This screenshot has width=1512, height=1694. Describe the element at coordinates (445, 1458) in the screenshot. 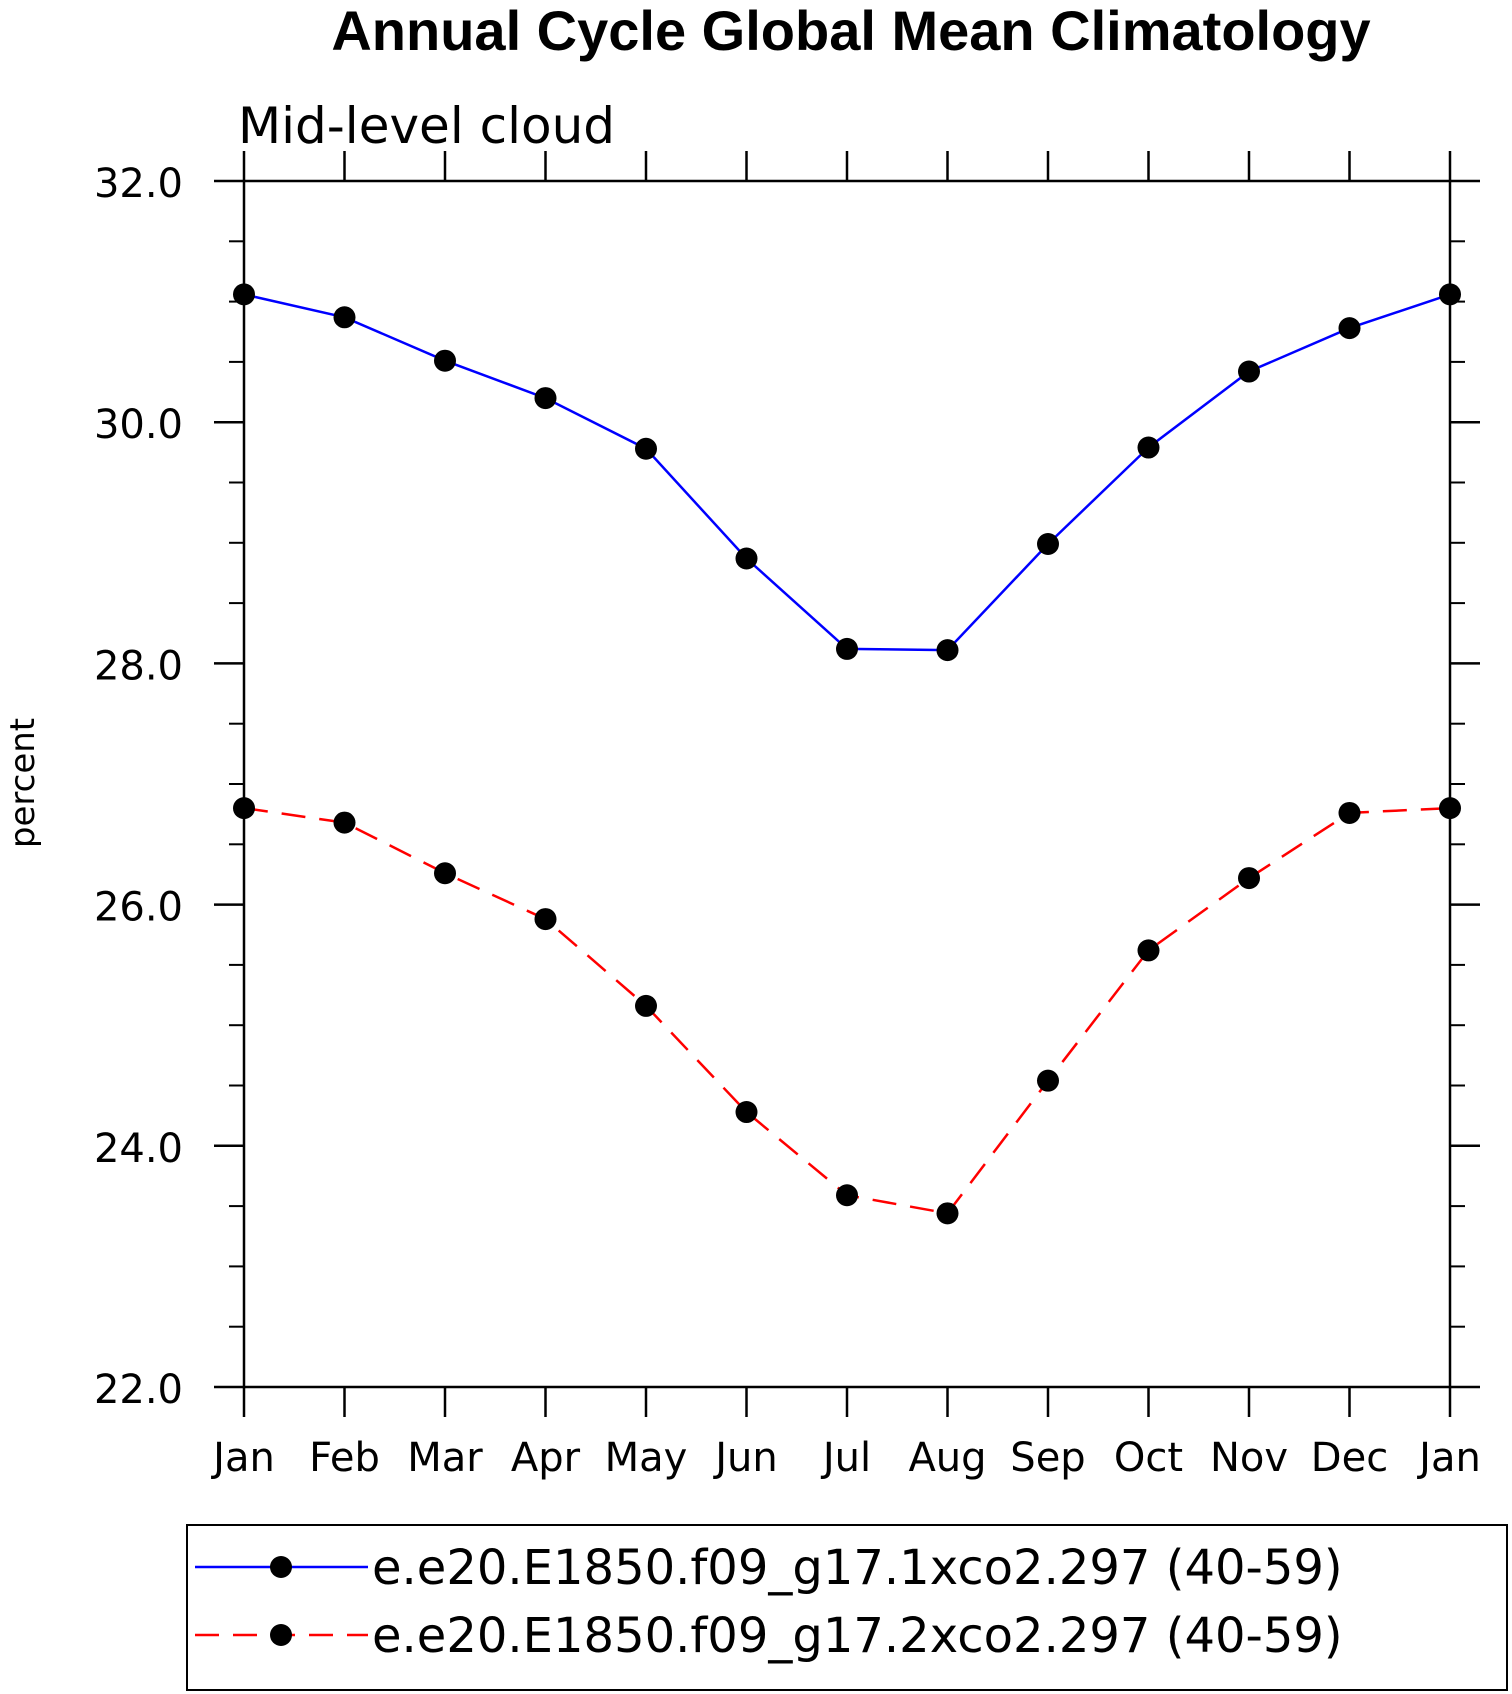

I see `x-tick-label: Mar` at that location.